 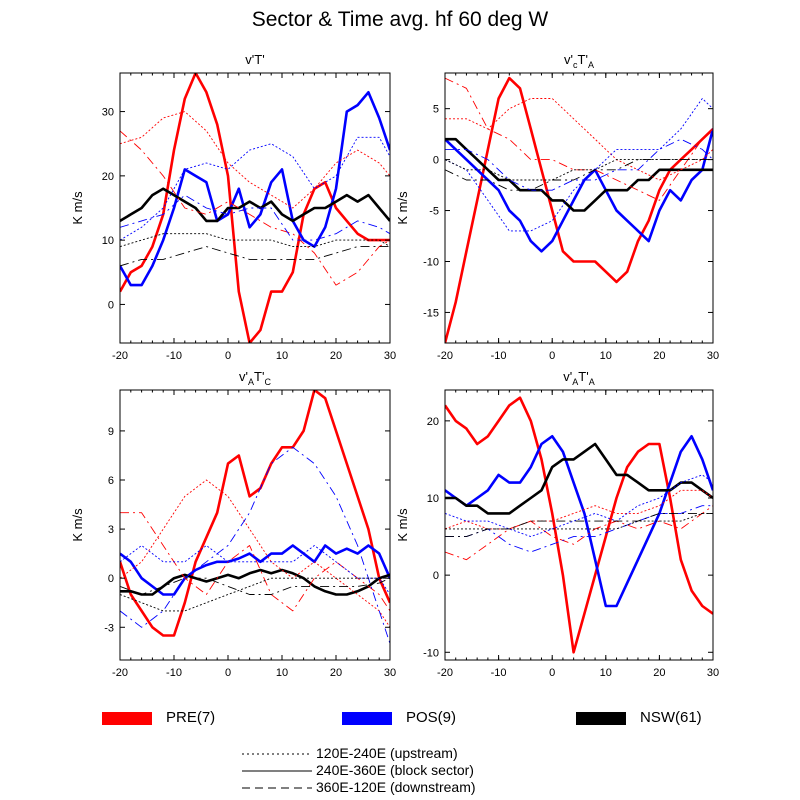 What do you see at coordinates (367, 718) in the screenshot?
I see `legend-swatch-pos` at bounding box center [367, 718].